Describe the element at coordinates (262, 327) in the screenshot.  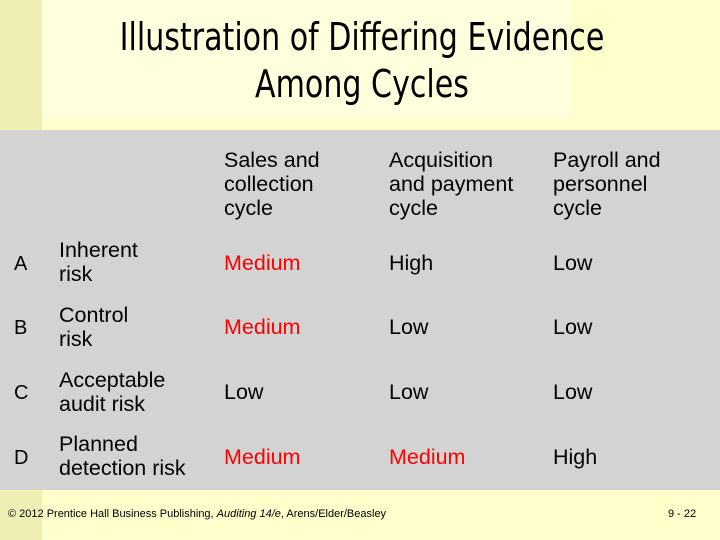
I see `row-b-sales-value: Medium` at that location.